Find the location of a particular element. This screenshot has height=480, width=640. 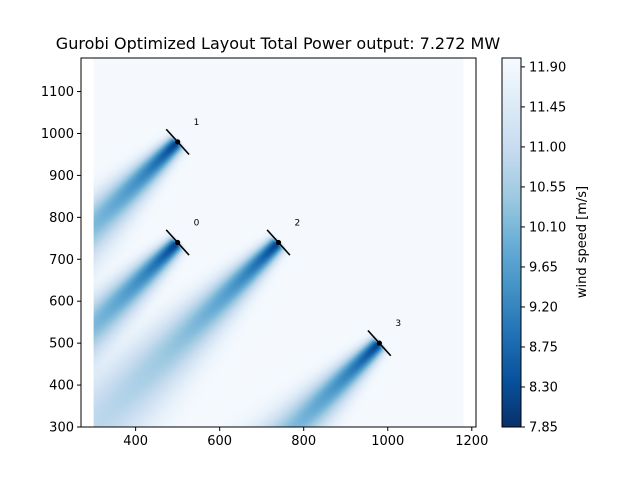

colorbar-tick-label: 9.20 is located at coordinates (543, 307).